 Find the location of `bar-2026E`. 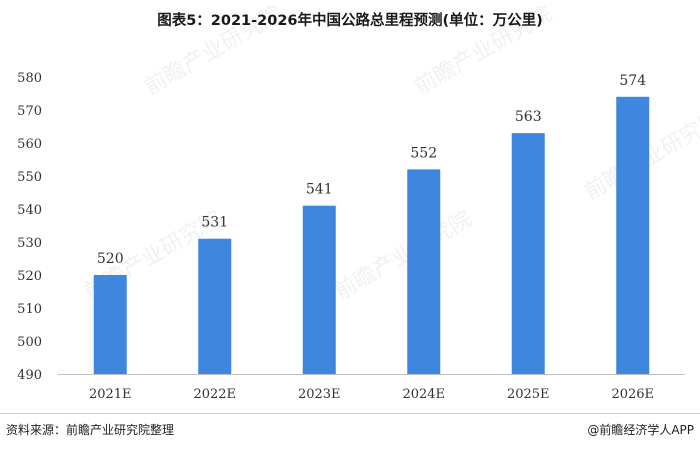

bar-2026E is located at coordinates (633, 235).